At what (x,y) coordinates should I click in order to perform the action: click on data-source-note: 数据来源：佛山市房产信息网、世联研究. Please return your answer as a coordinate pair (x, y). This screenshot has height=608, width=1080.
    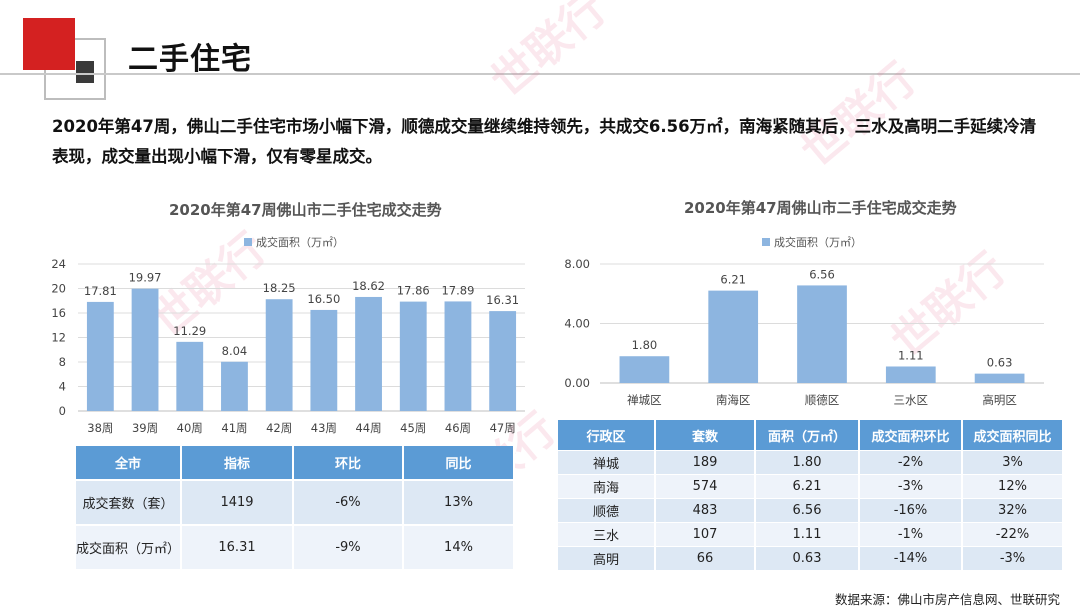
    Looking at the image, I should click on (947, 599).